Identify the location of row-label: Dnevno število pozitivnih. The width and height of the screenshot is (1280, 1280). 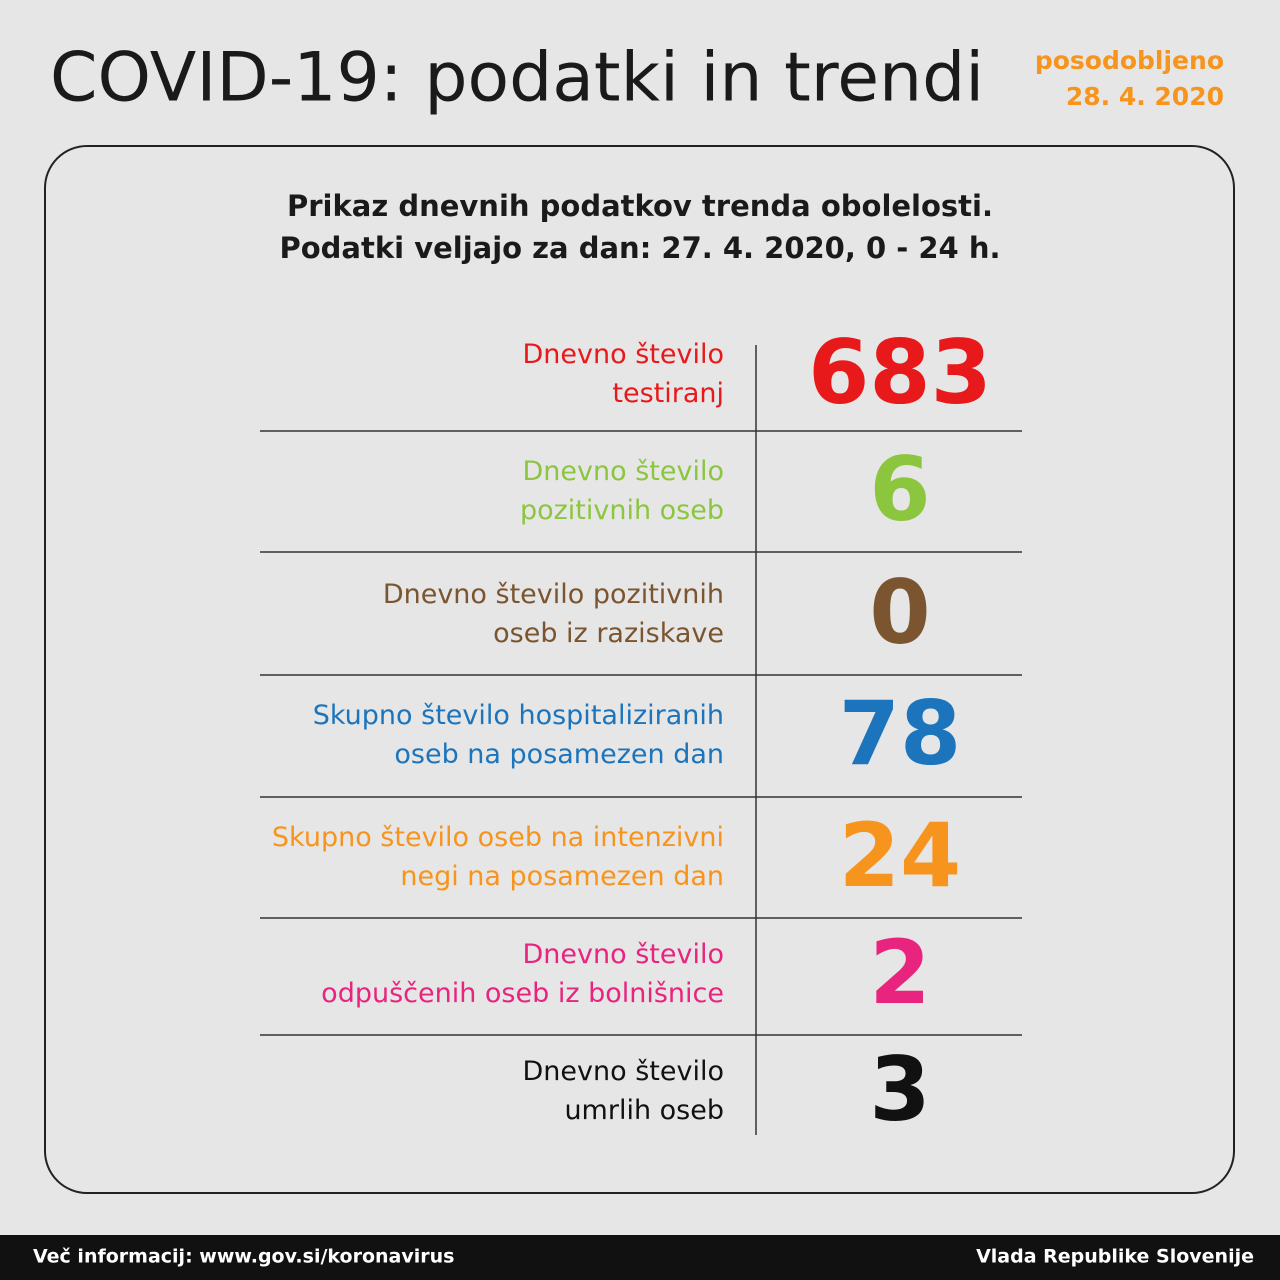
(553, 594).